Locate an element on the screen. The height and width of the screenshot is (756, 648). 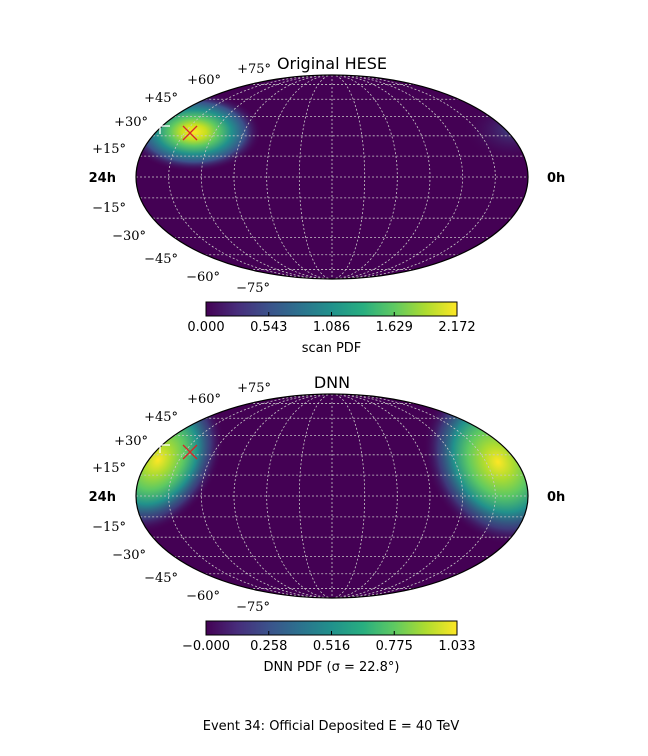
colorbar-tick-label: 2.172 is located at coordinates (456, 327).